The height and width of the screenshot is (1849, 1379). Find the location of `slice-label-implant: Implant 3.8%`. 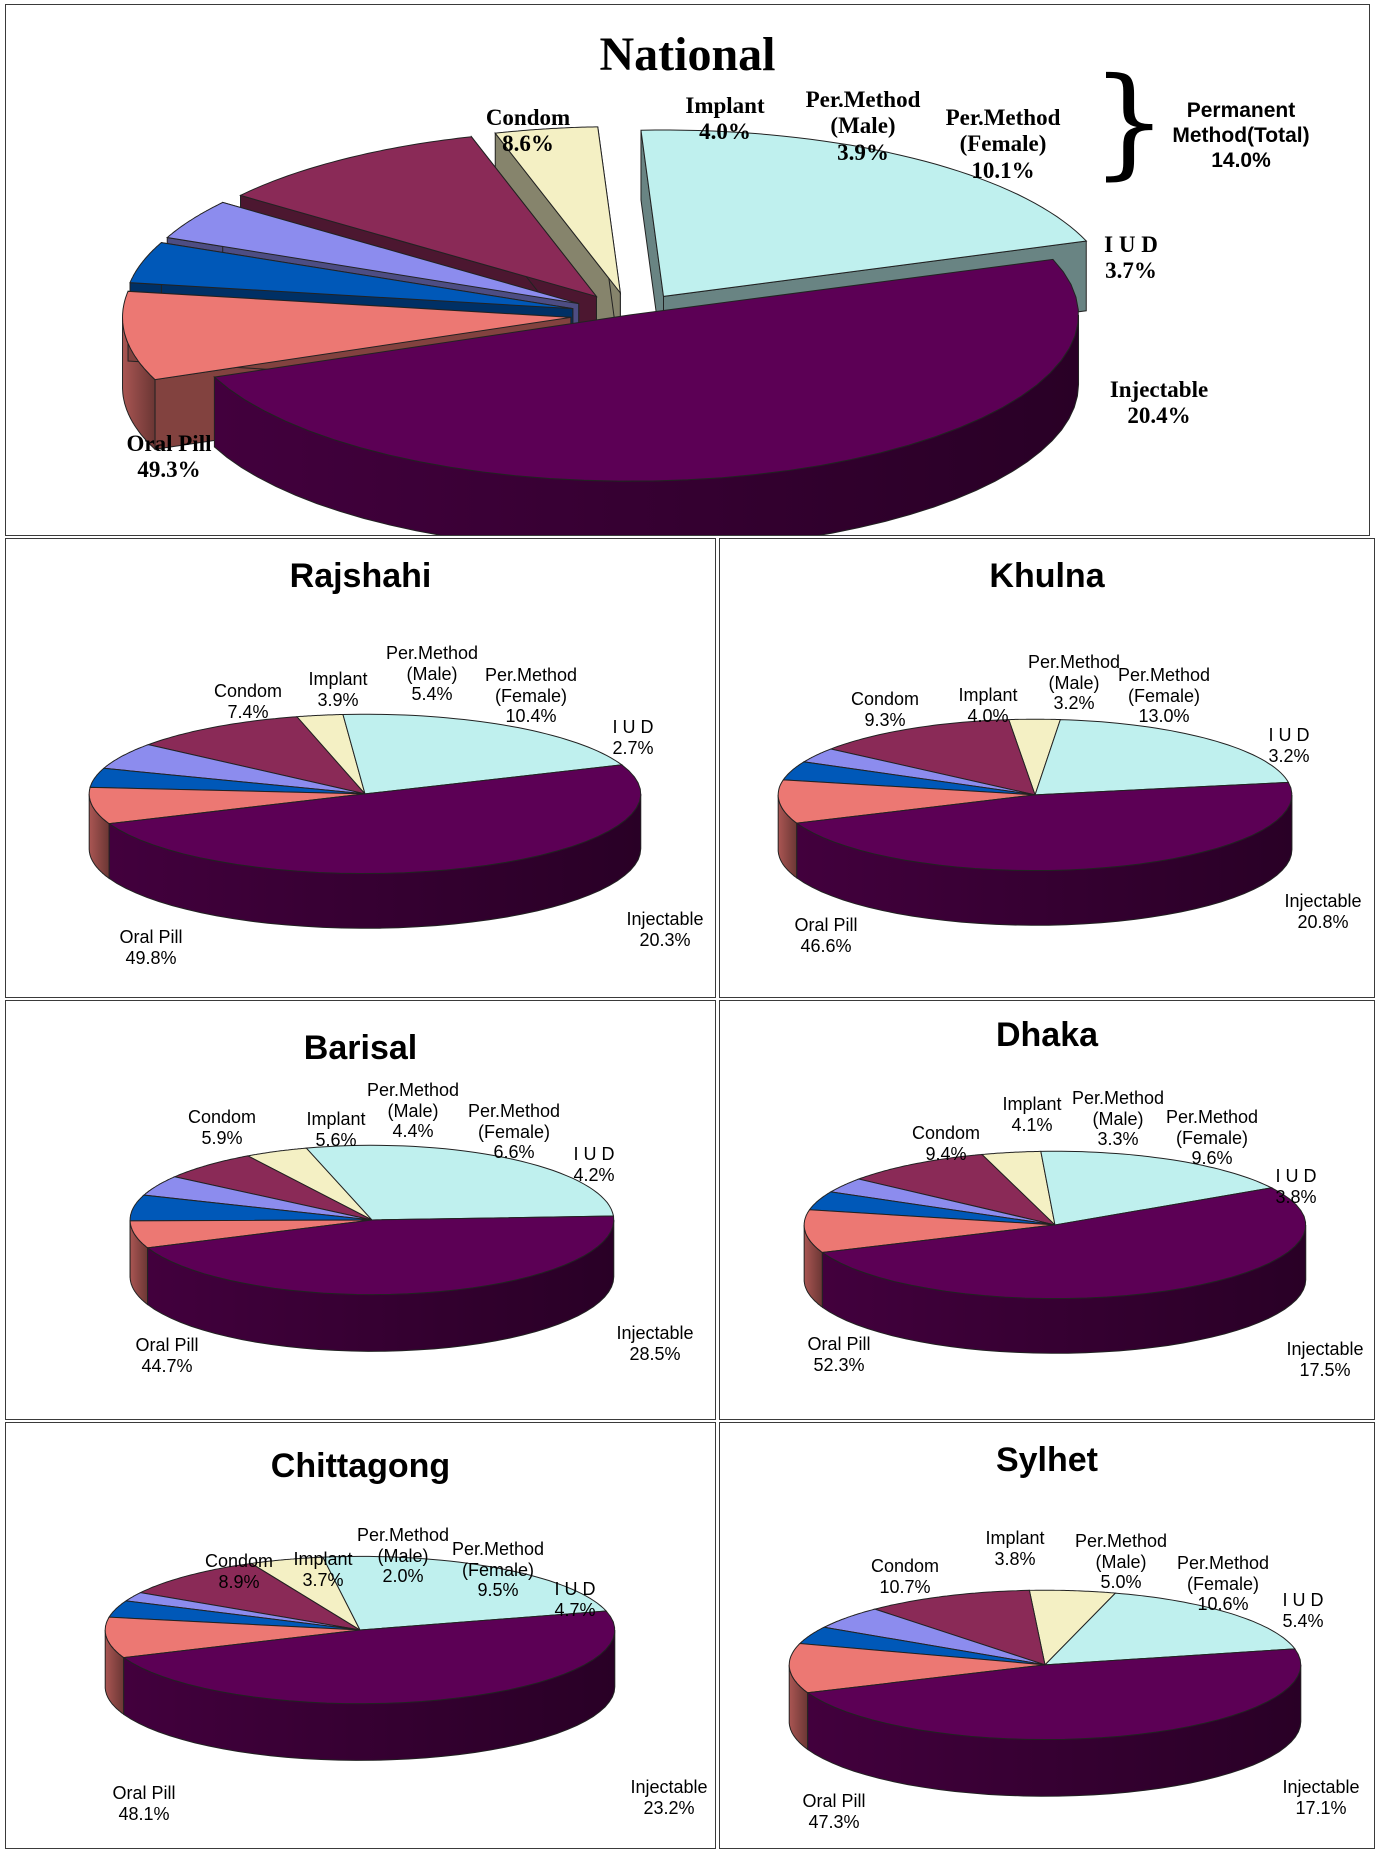

slice-label-implant: Implant 3.8% is located at coordinates (1014, 1548).